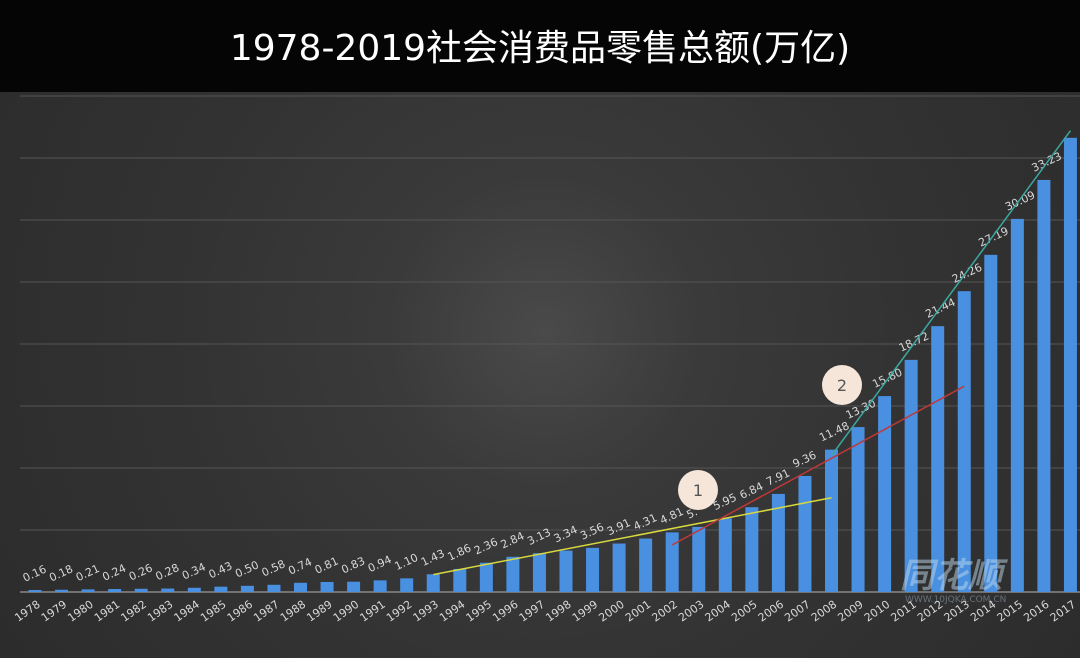 This screenshot has width=1080, height=658. Describe the element at coordinates (372, 611) in the screenshot. I see `x-tick-label-1991: 1991` at that location.